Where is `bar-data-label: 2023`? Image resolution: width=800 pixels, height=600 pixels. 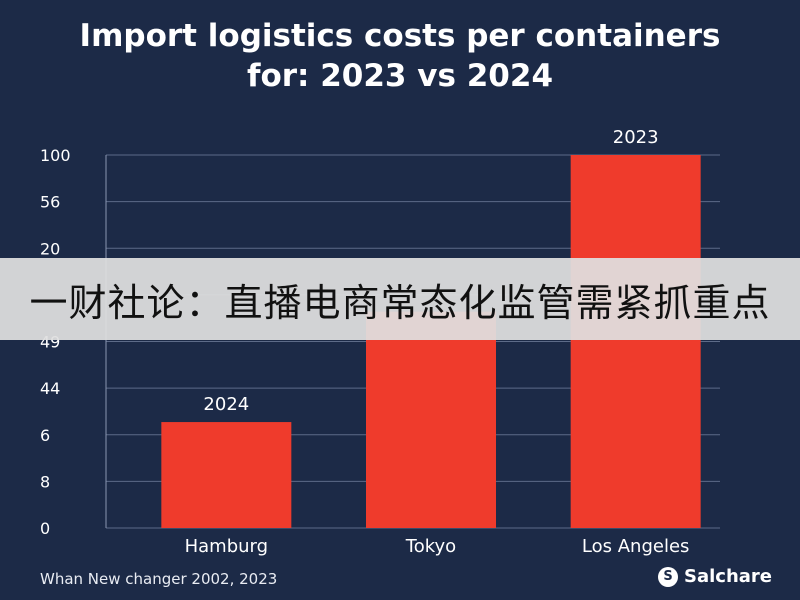
bar-data-label: 2023 is located at coordinates (636, 137).